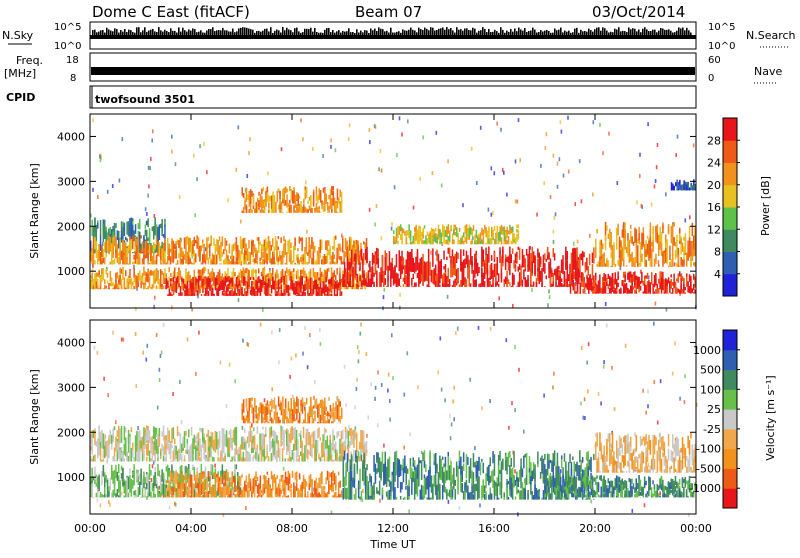  I want to click on colorbar-tick-label: 24, so click(714, 163).